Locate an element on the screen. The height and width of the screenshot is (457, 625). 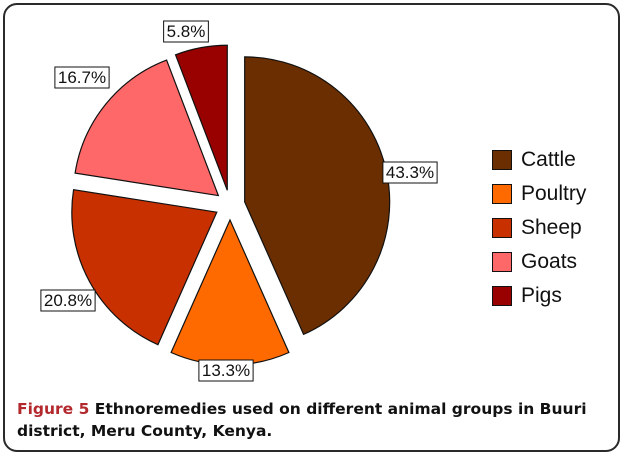
legend-swatch-goats is located at coordinates (502, 262).